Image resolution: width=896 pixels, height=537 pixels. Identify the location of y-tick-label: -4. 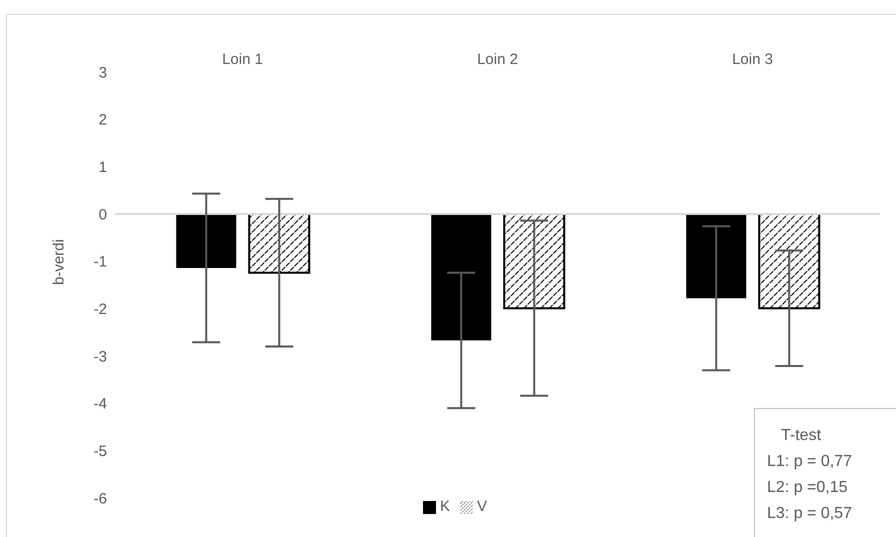
(100, 404).